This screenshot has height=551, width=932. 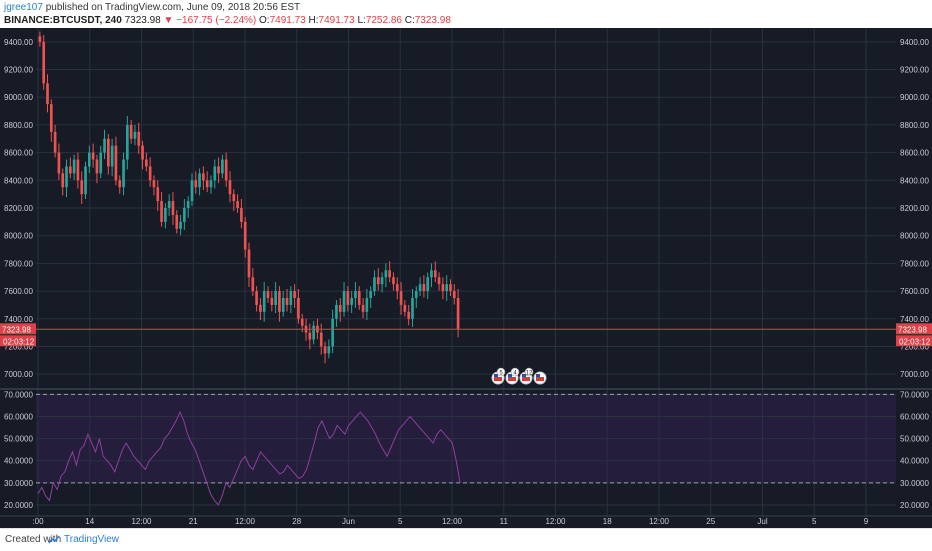 What do you see at coordinates (914, 153) in the screenshot?
I see `price-tick-right-8: 8600.00` at bounding box center [914, 153].